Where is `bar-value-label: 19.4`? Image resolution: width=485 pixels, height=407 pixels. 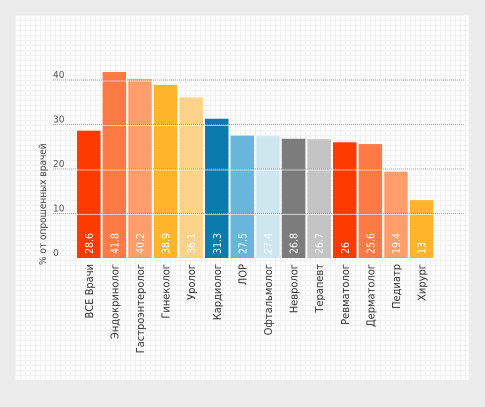 bar-value-label: 19.4 is located at coordinates (397, 243).